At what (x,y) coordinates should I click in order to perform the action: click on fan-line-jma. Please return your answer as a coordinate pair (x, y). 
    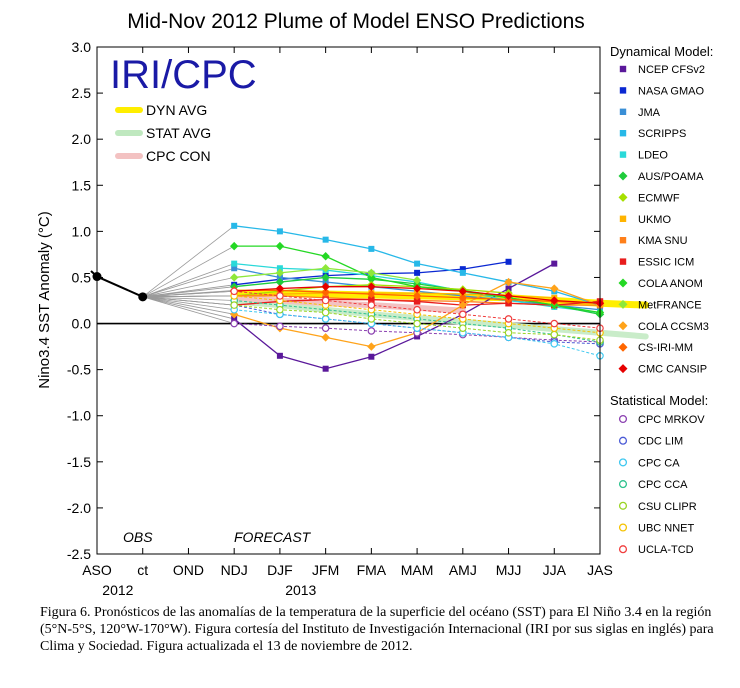
    Looking at the image, I should click on (188, 282).